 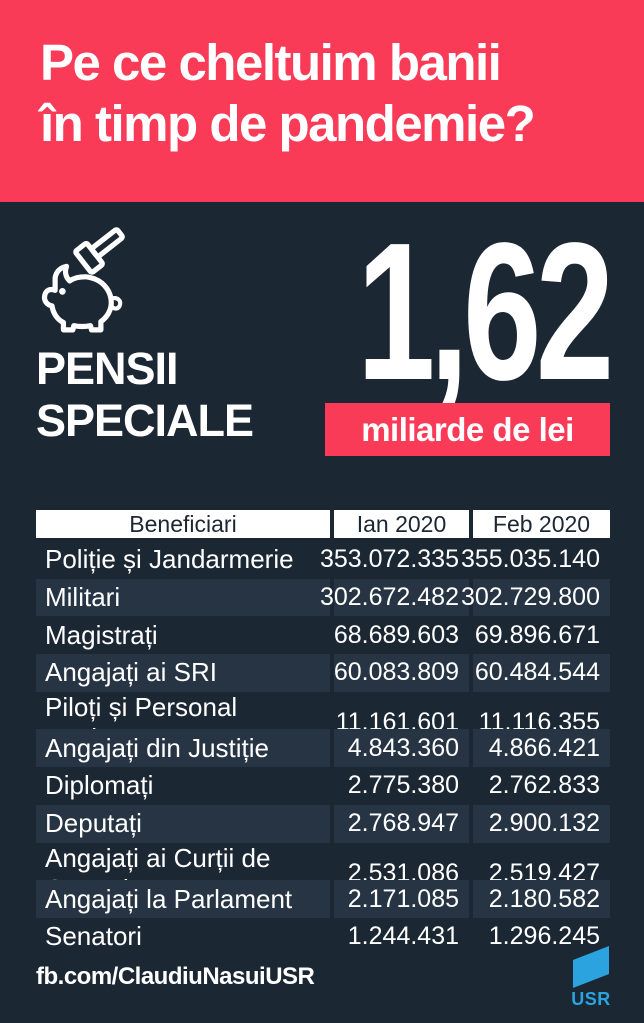 I want to click on value-ian-2020: 2.171.085, so click(x=401, y=899).